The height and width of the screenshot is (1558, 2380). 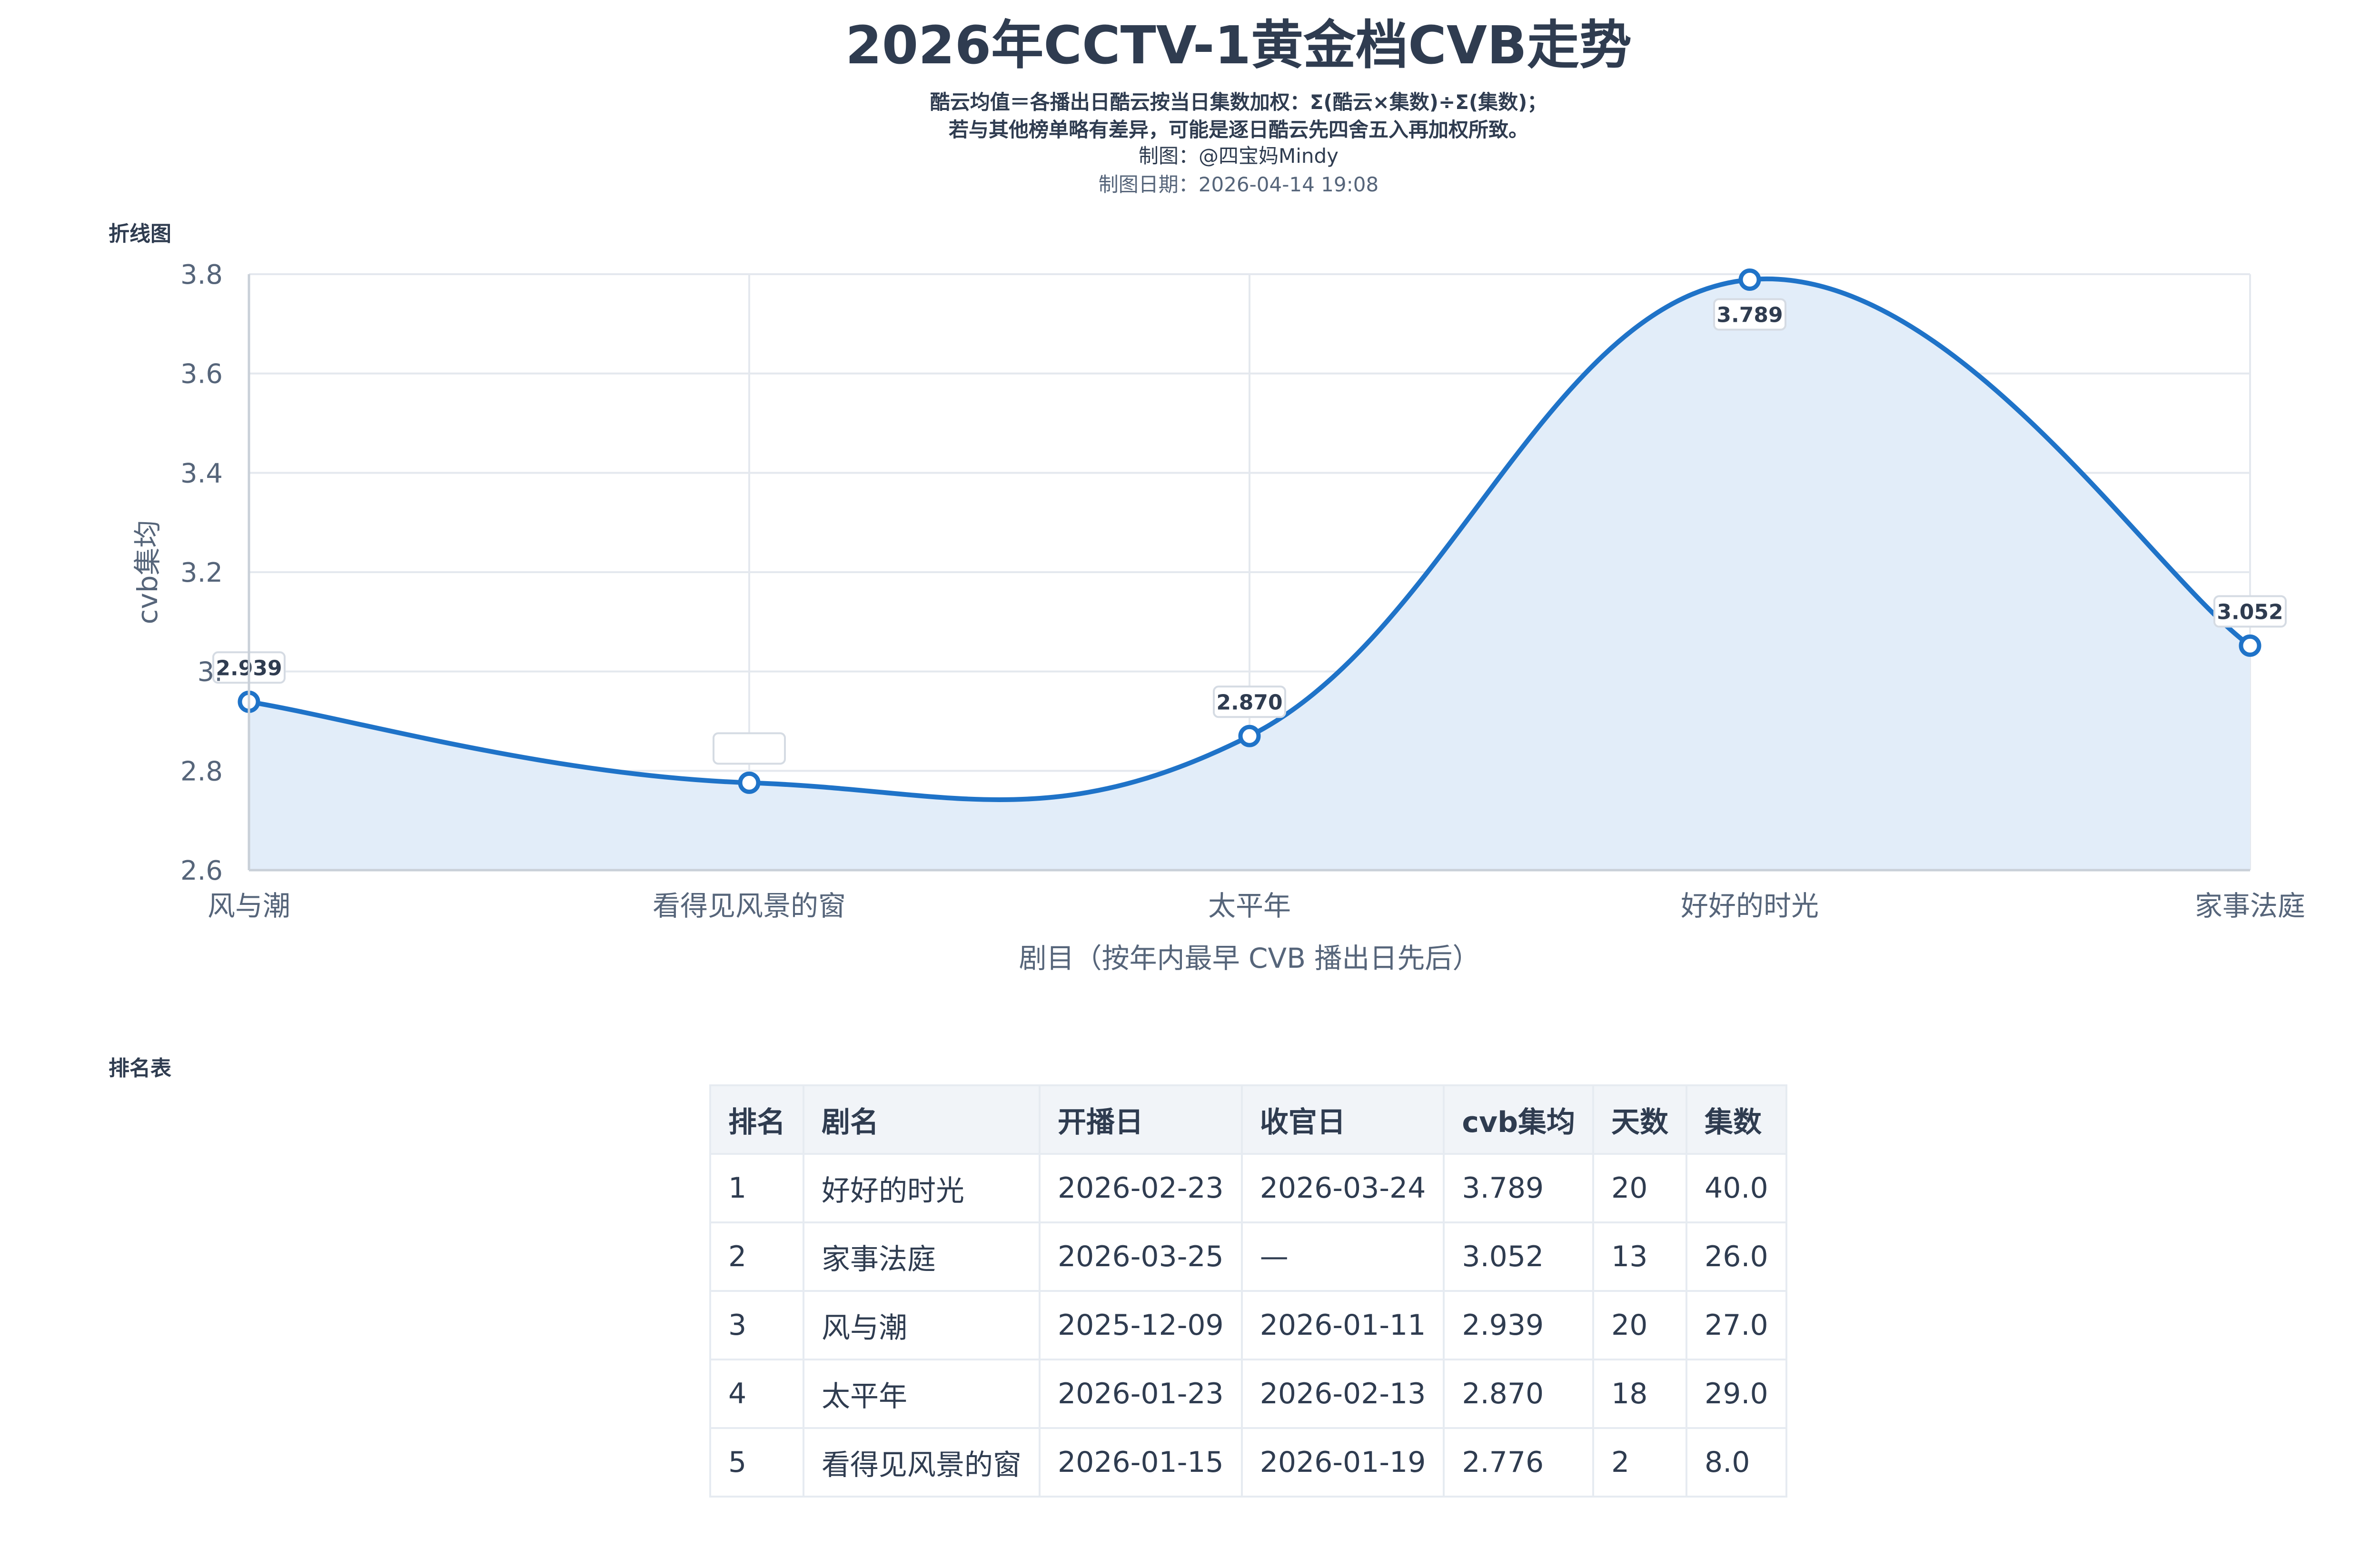 What do you see at coordinates (922, 1325) in the screenshot?
I see `table-cell: 风与潮` at bounding box center [922, 1325].